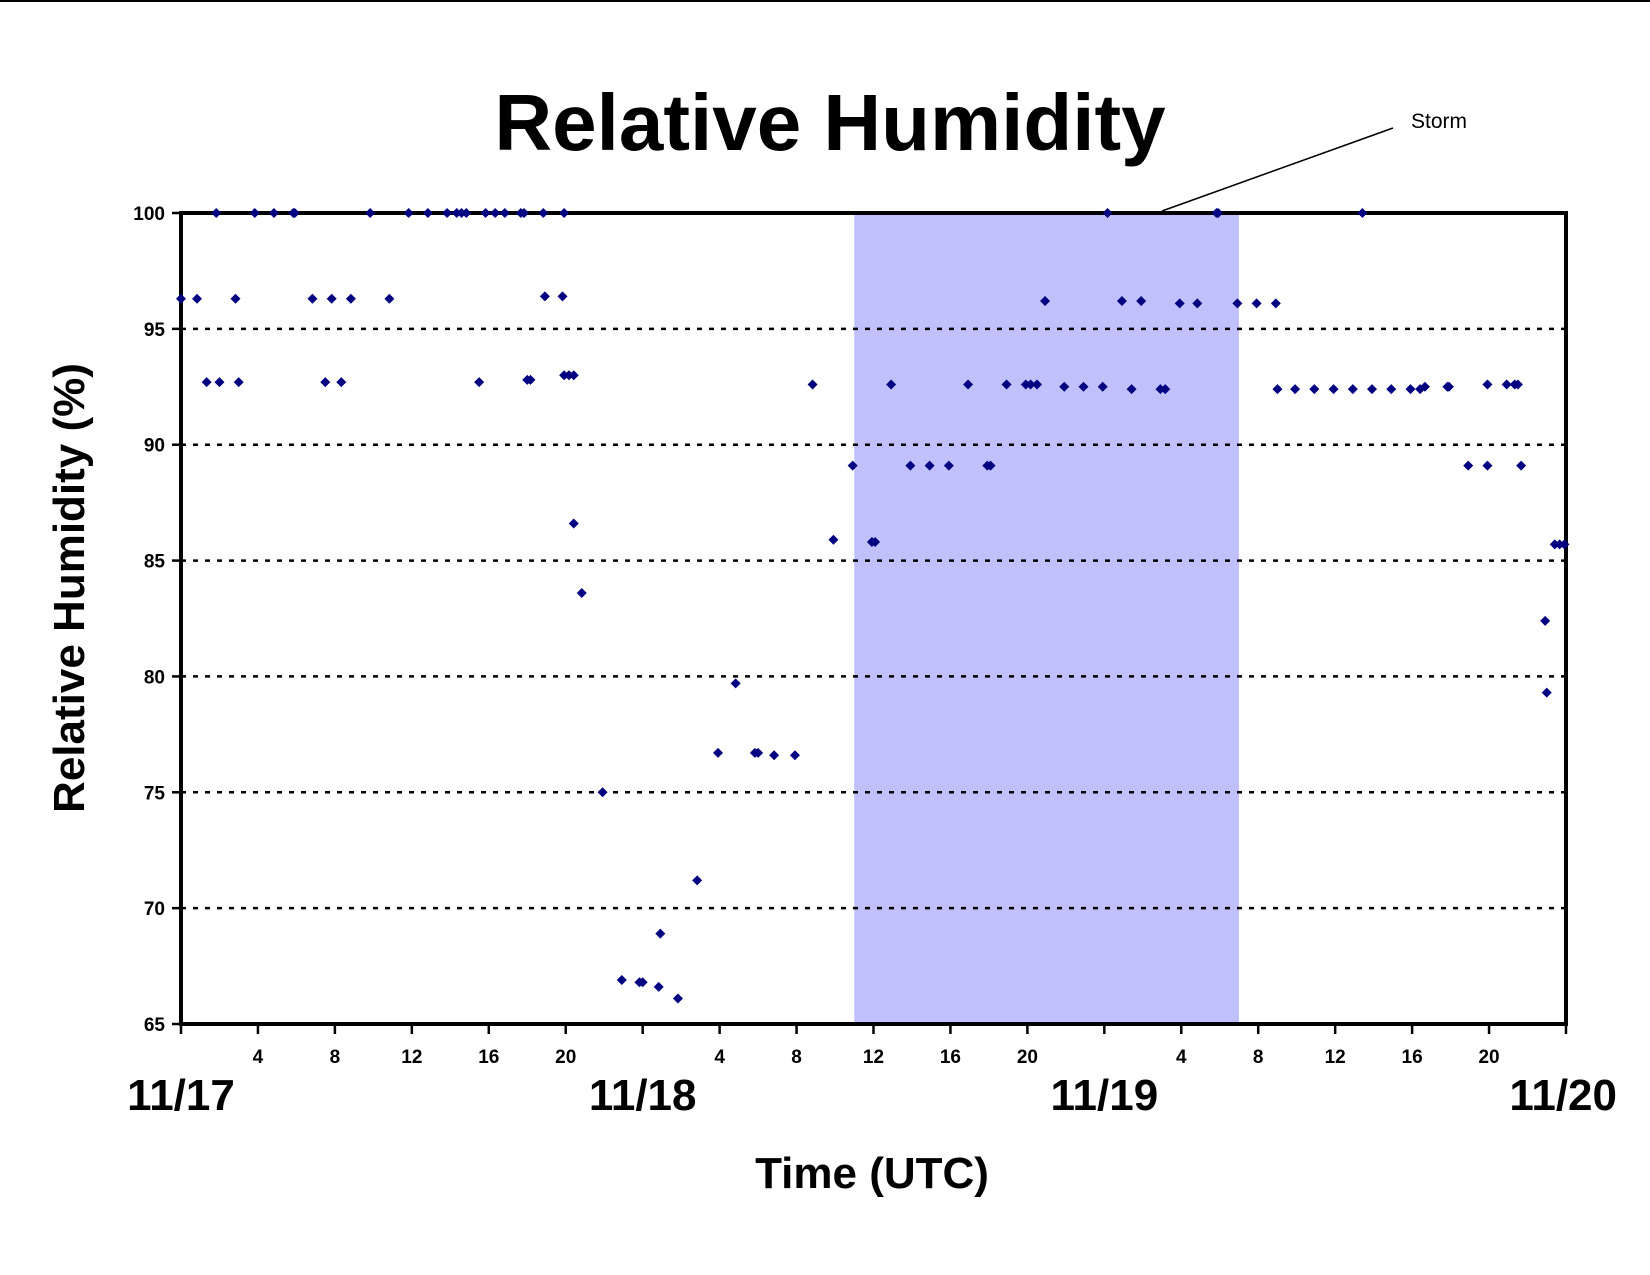 Image resolution: width=1650 pixels, height=1275 pixels. Describe the element at coordinates (1046, 618) in the screenshot. I see `storm-shaded-region` at that location.